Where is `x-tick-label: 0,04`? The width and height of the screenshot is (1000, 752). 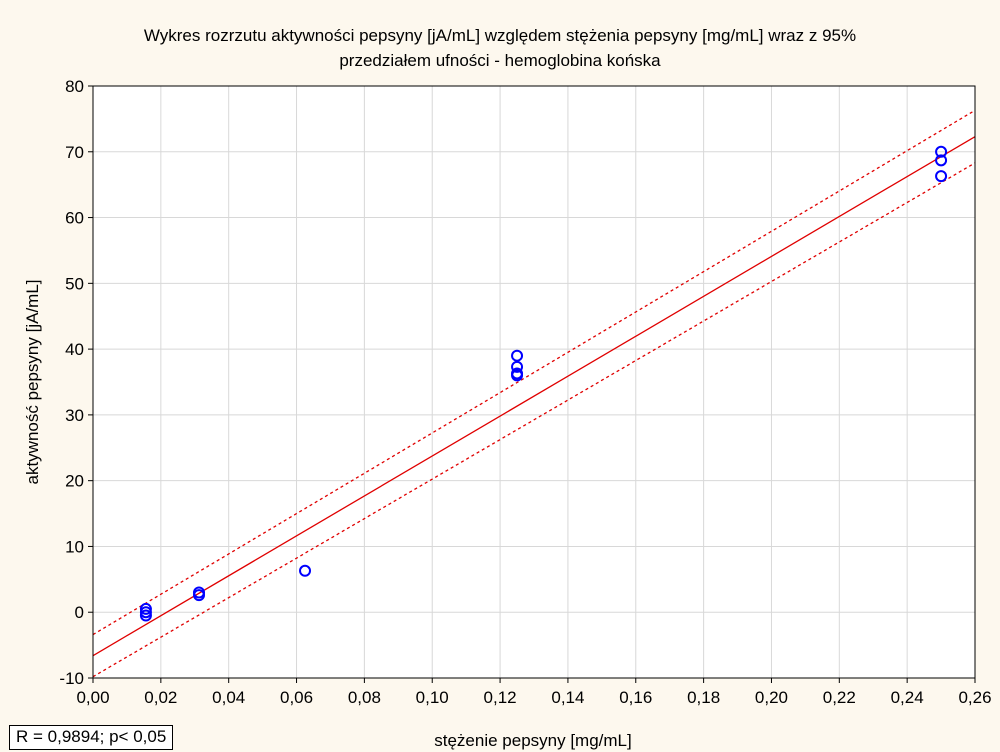
x-tick-label: 0,04 is located at coordinates (228, 697).